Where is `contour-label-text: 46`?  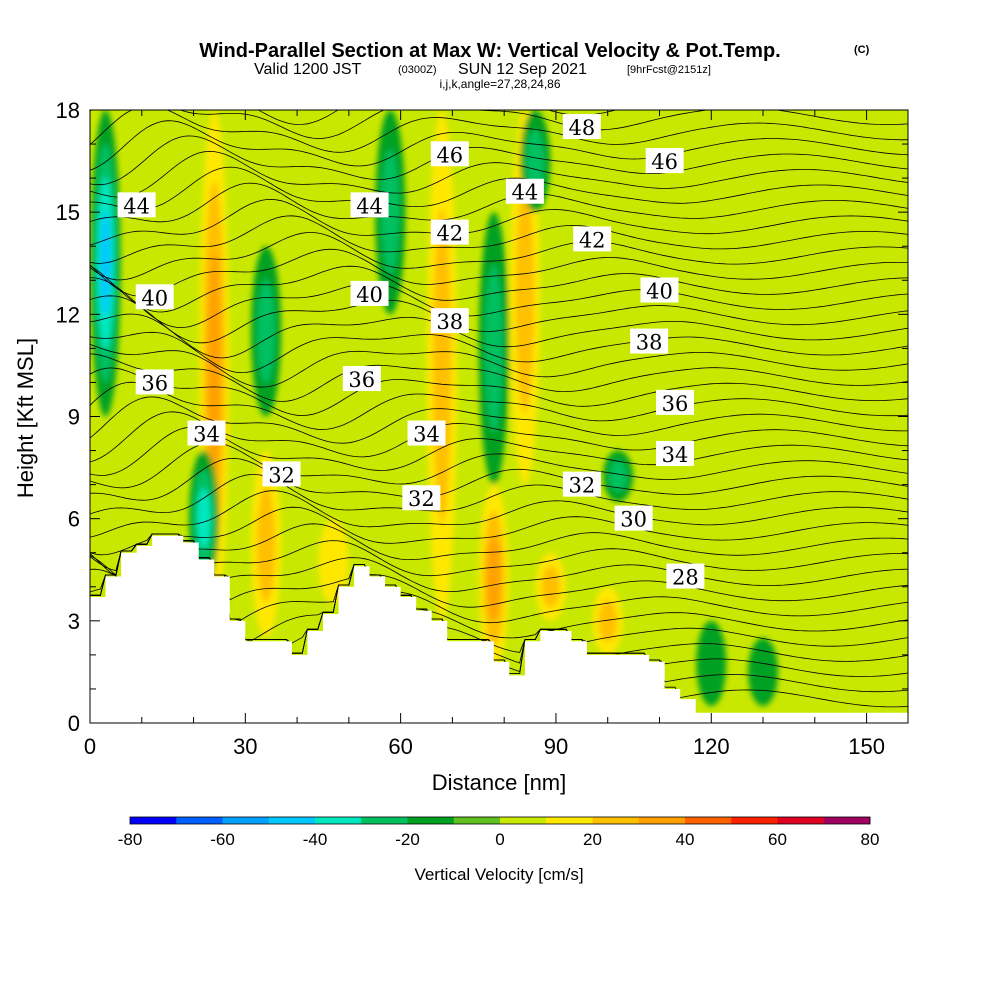 contour-label-text: 46 is located at coordinates (449, 155).